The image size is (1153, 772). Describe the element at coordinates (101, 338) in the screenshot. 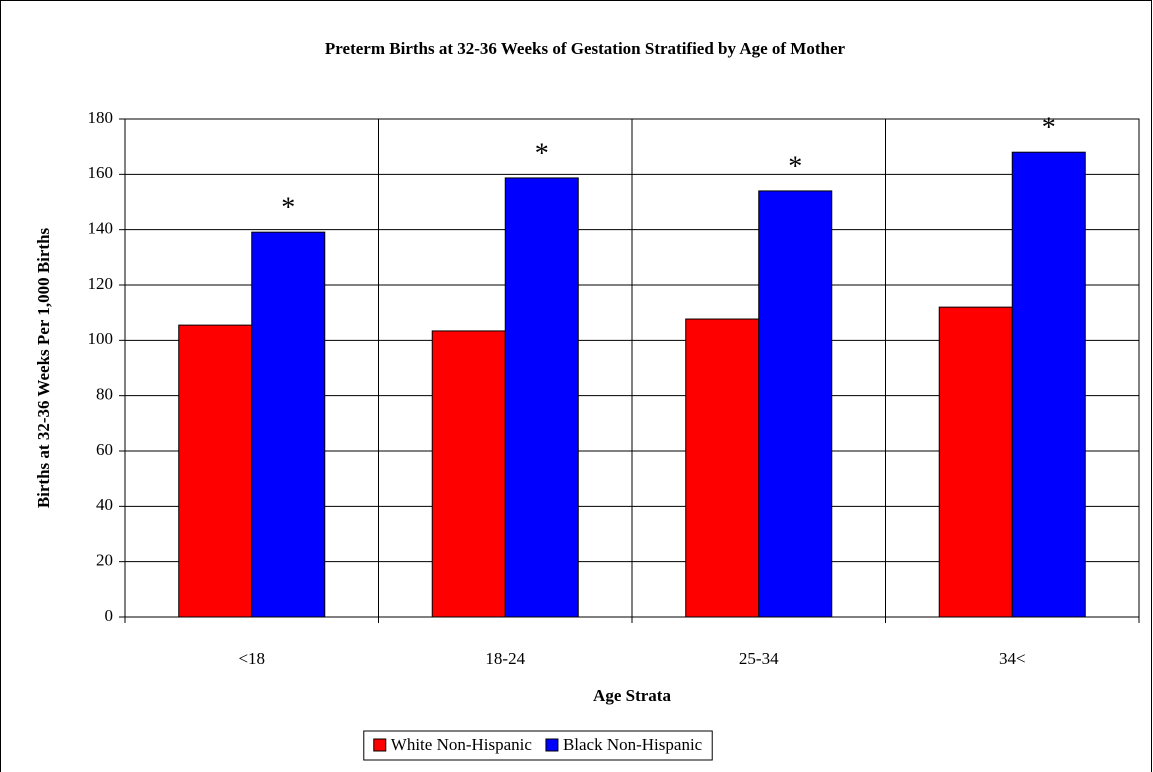

I see `y-tick-label: 100` at that location.